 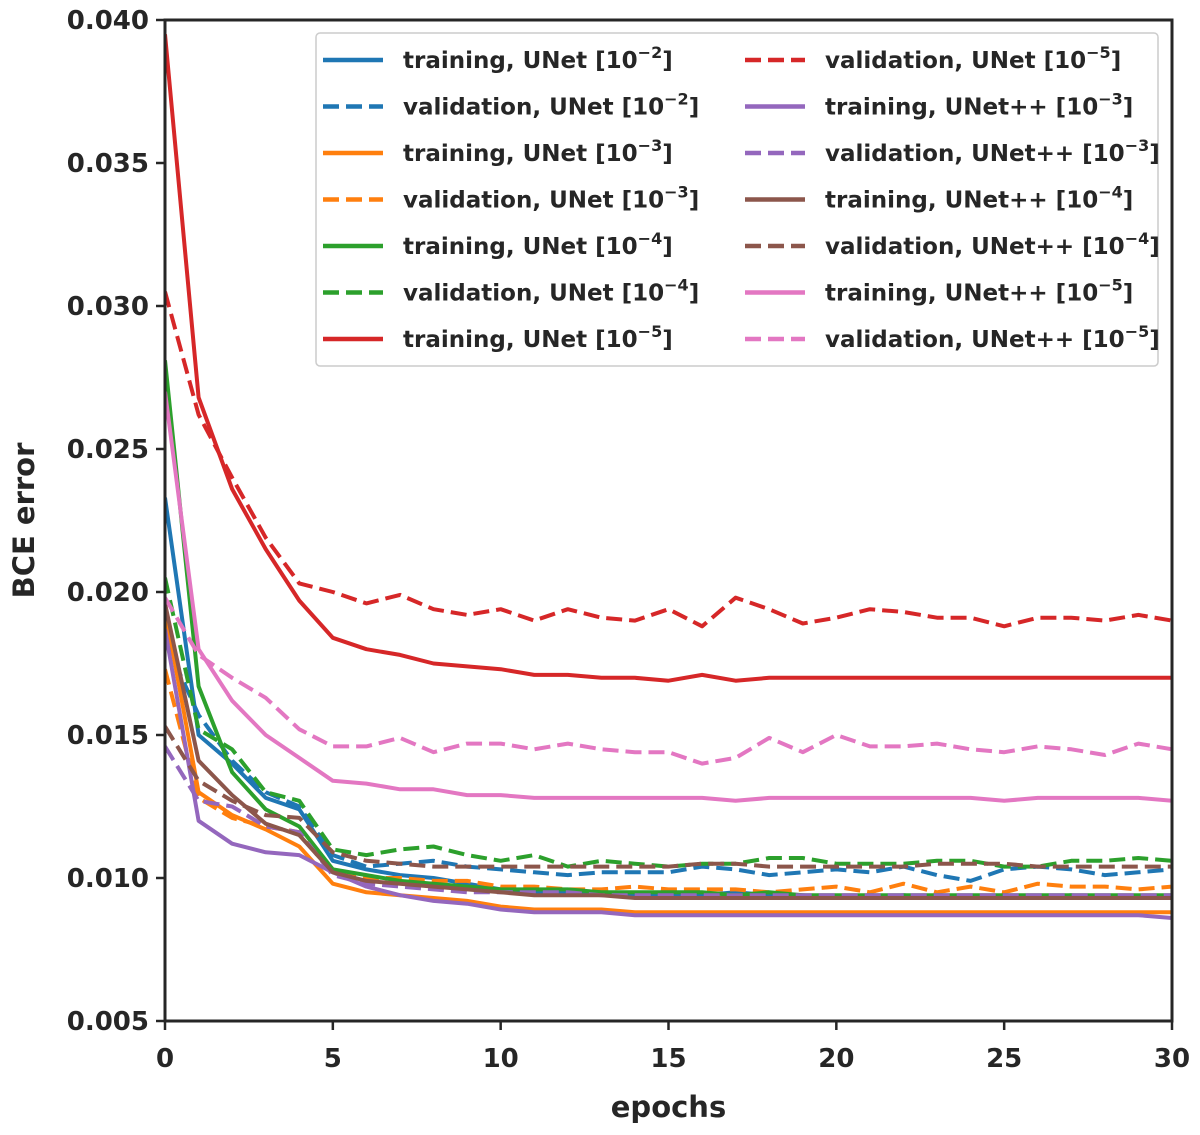 What do you see at coordinates (108, 307) in the screenshot?
I see `y-tick-label: 0.030` at bounding box center [108, 307].